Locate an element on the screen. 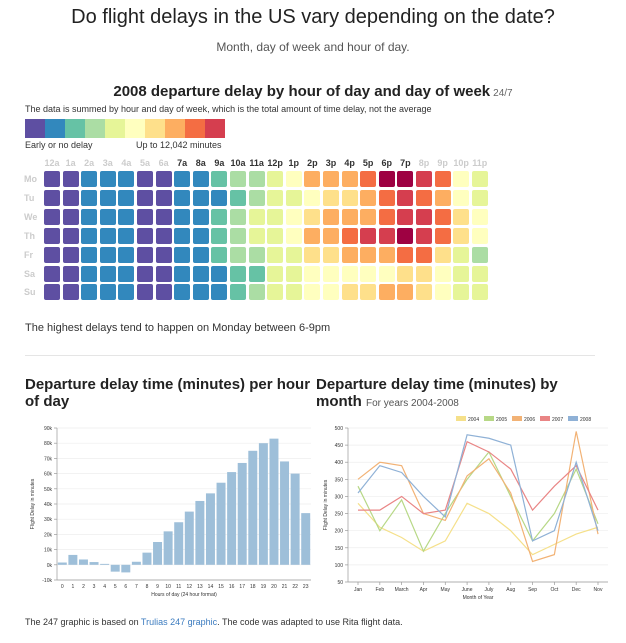 The height and width of the screenshot is (643, 626). hour-label: 12a is located at coordinates (52, 163).